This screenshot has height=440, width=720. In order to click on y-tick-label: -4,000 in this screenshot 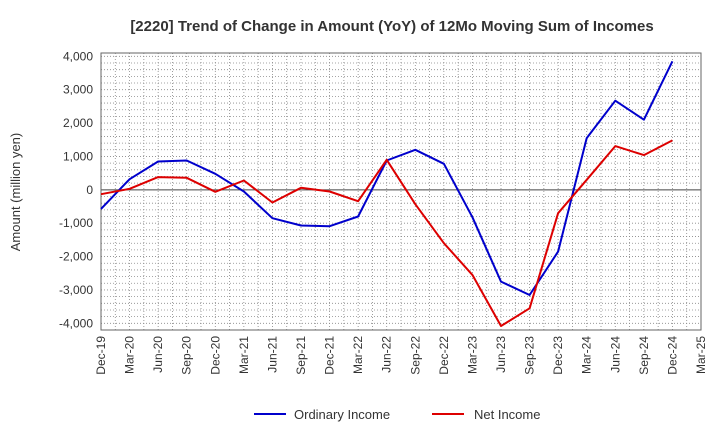, I will do `click(76, 323)`.